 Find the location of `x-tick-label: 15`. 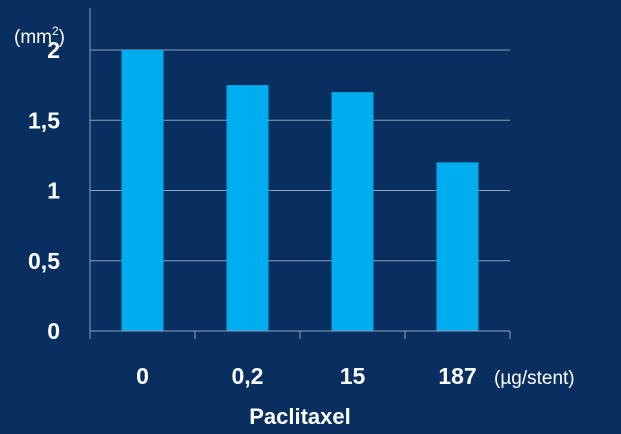

x-tick-label: 15 is located at coordinates (353, 376).